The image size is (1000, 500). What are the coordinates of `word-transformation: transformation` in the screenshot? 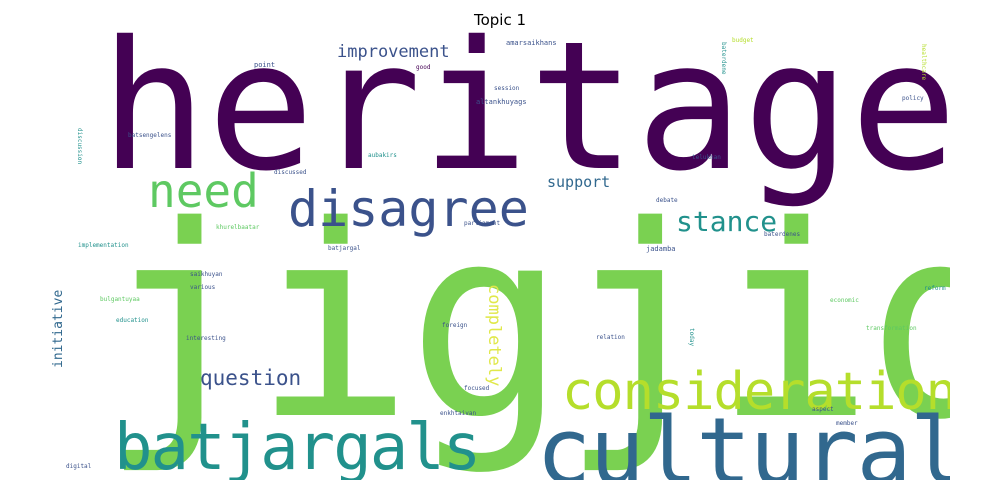 It's located at (891, 328).